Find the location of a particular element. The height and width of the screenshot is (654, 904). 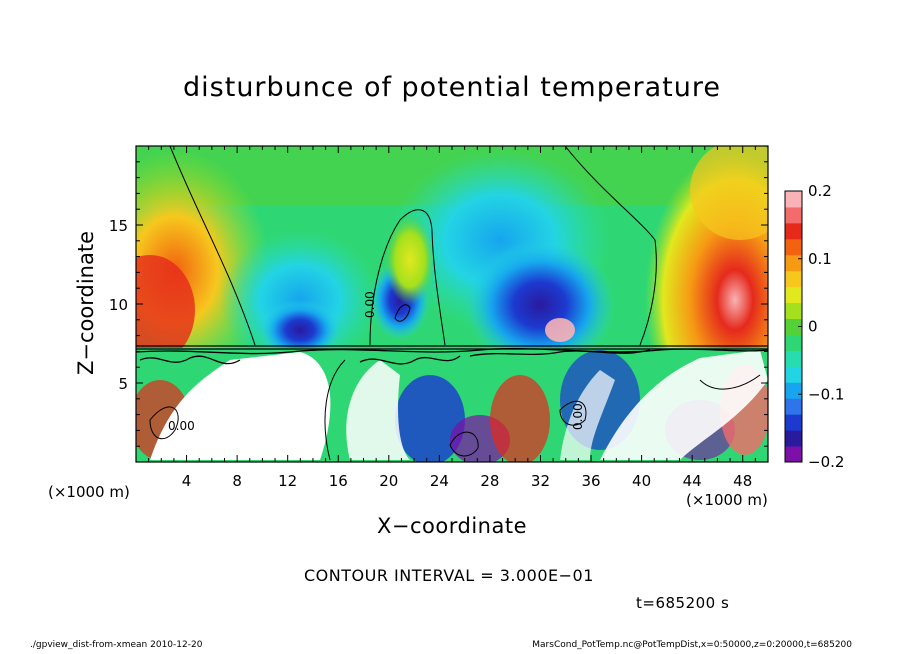

x-tick-label: 28 is located at coordinates (489, 481).